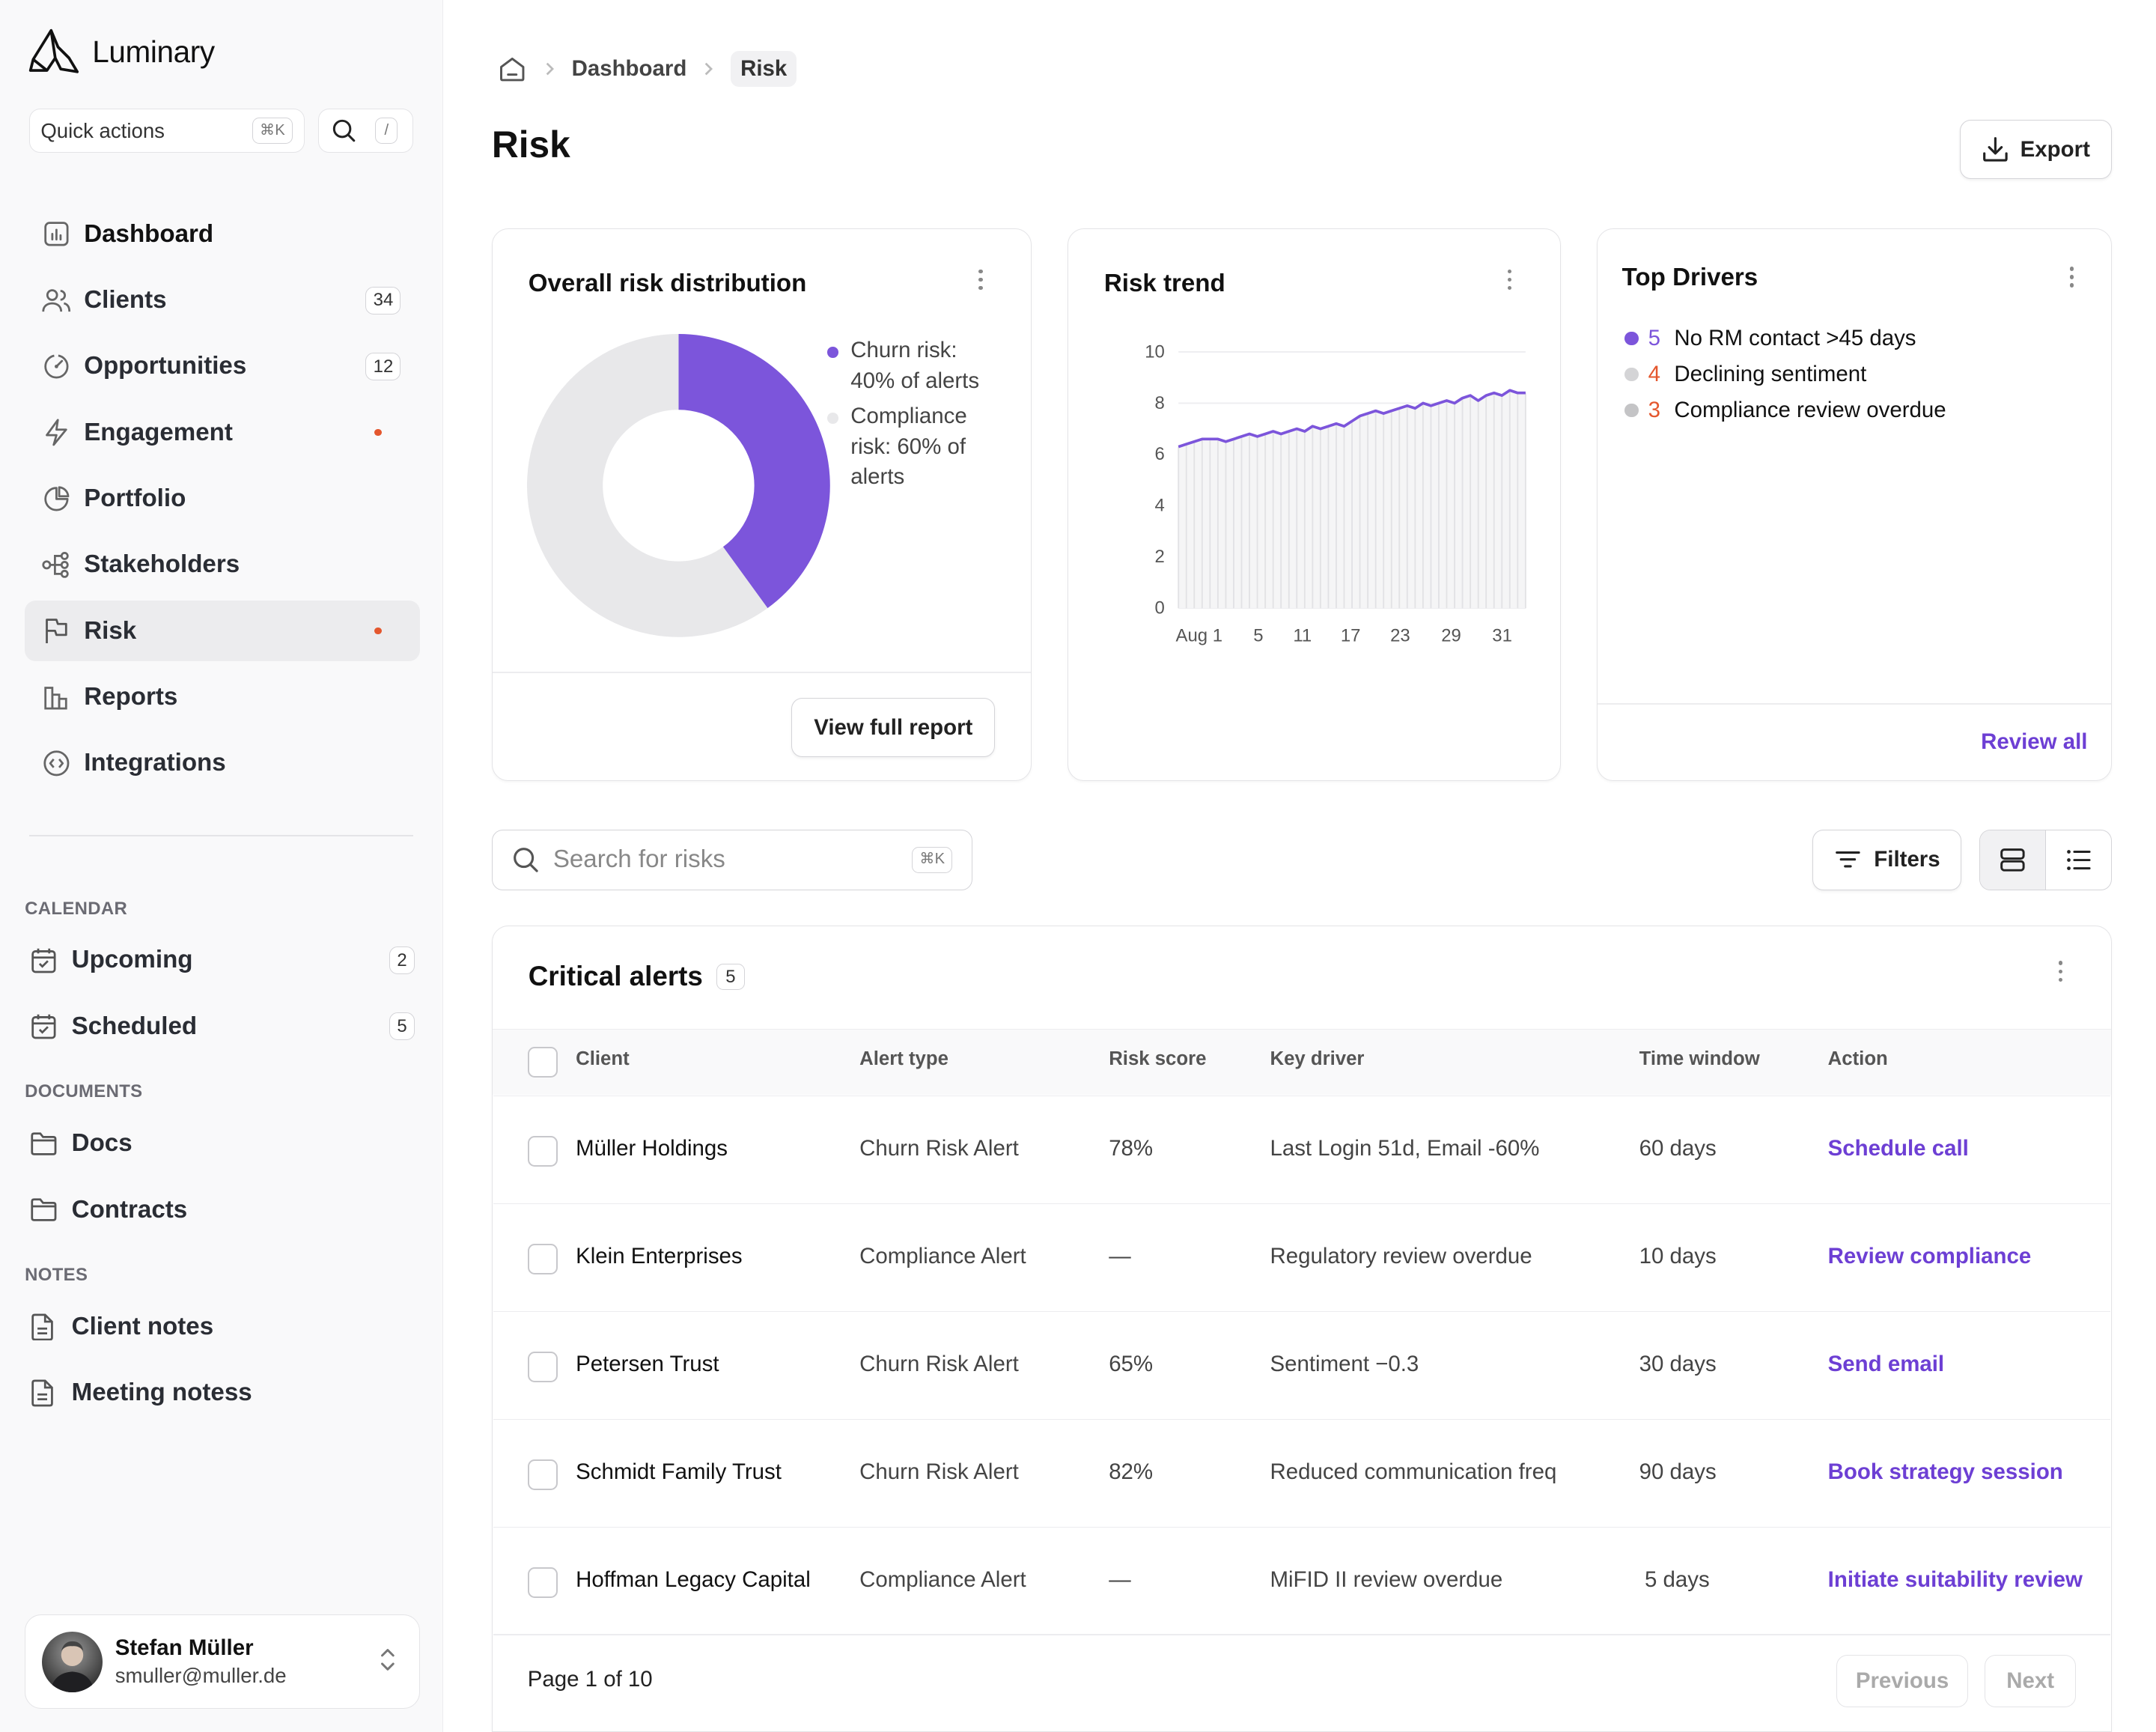 The image size is (2156, 1732). I want to click on nav-label: Clients, so click(125, 300).